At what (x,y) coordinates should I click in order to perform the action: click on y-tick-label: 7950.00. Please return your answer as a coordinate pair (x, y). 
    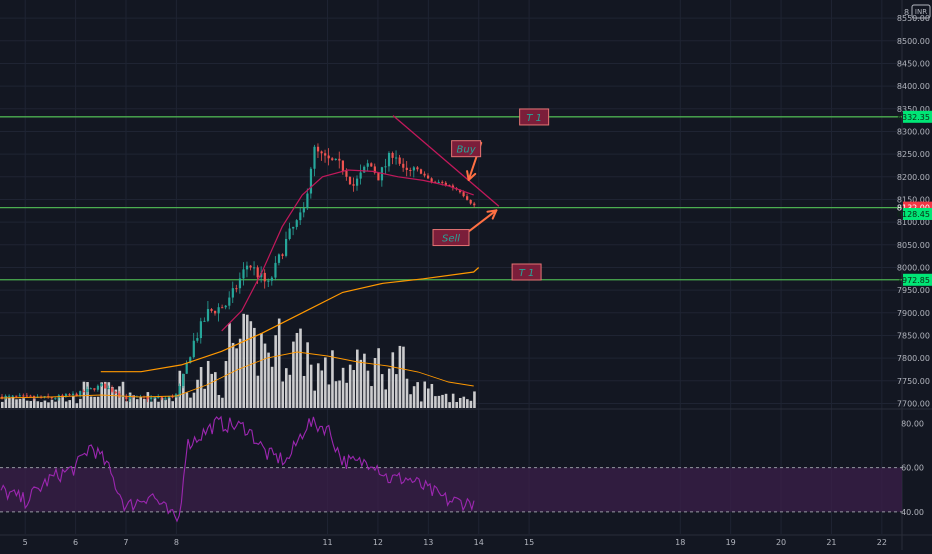
    Looking at the image, I should click on (913, 290).